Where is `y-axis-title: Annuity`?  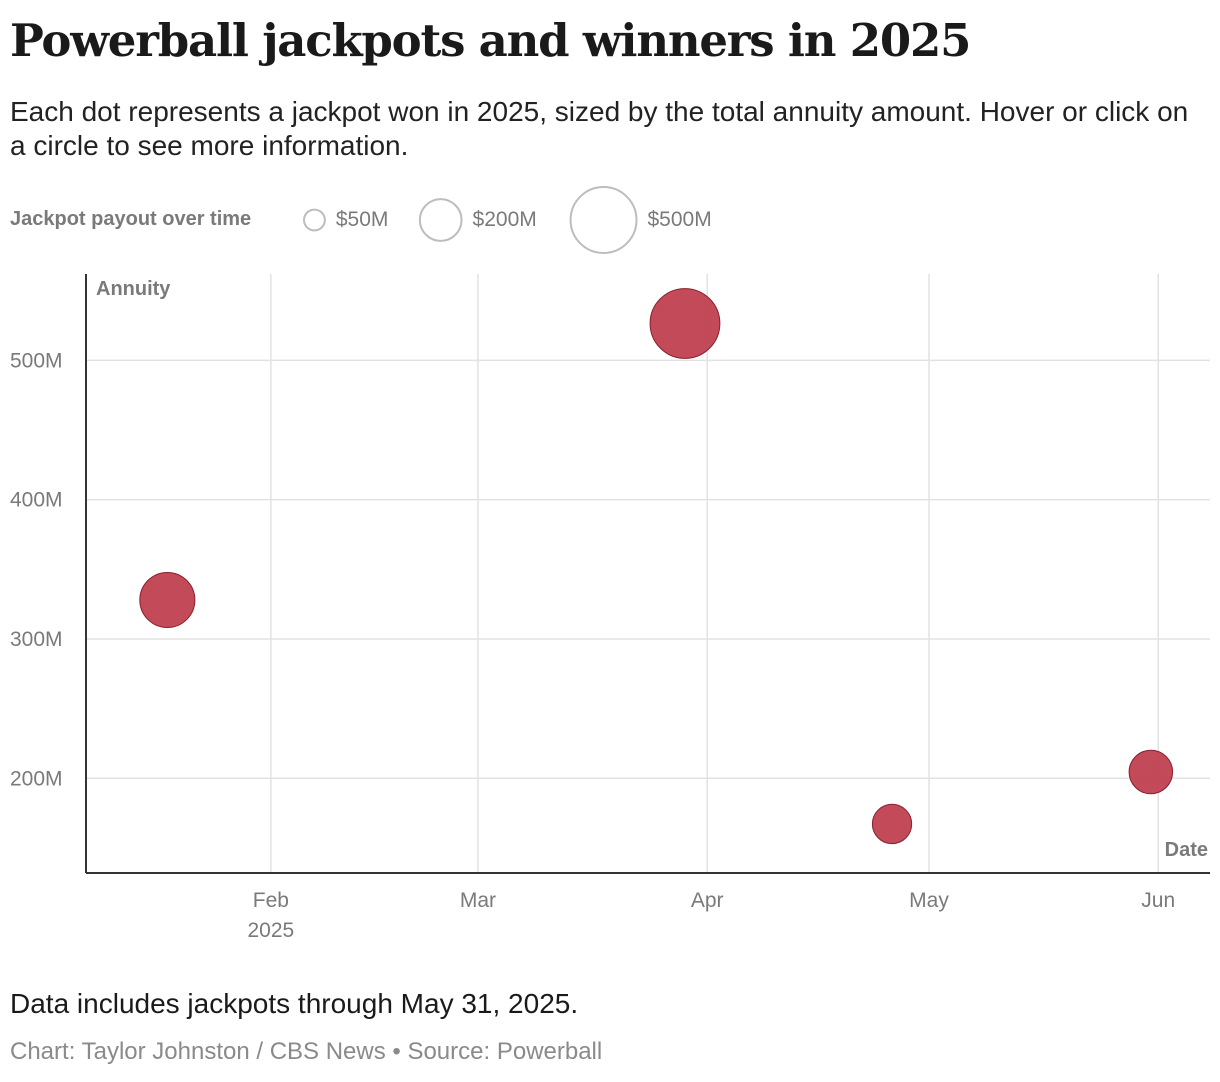 y-axis-title: Annuity is located at coordinates (133, 289).